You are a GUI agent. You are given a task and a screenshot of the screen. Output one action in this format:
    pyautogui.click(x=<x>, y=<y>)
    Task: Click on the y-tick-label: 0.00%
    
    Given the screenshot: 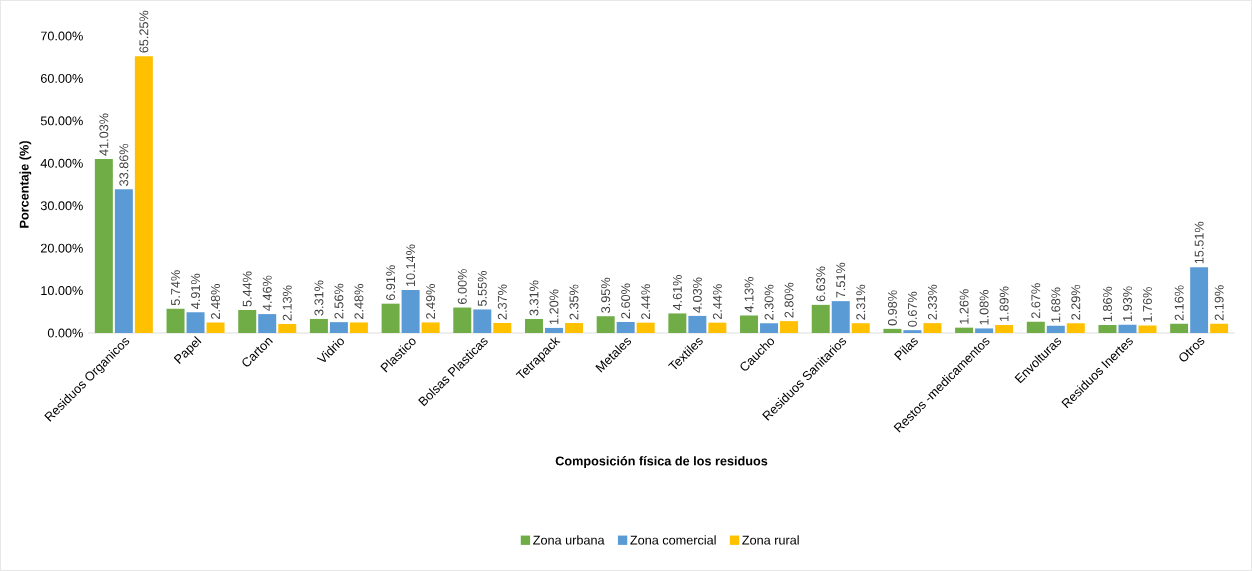 What is the action you would take?
    pyautogui.click(x=65, y=333)
    